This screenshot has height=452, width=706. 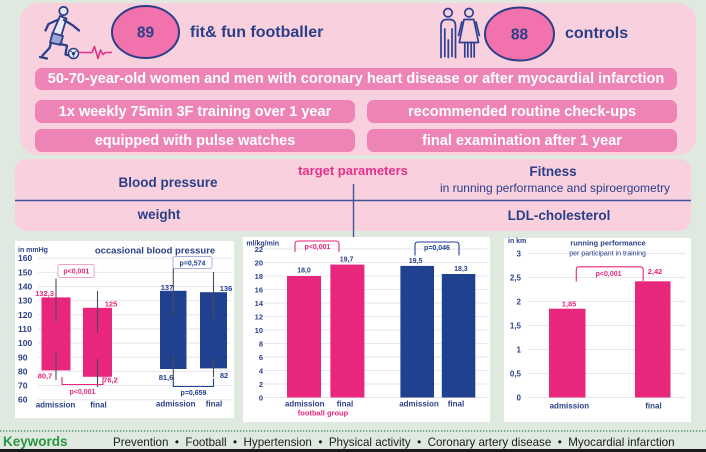 I want to click on svg-text: 0,5, so click(x=516, y=374).